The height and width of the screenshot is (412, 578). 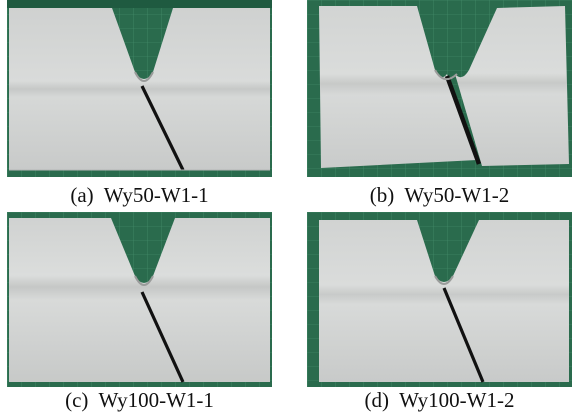 What do you see at coordinates (139, 400) in the screenshot?
I see `caption-c: (c) Wy100-W1-1` at bounding box center [139, 400].